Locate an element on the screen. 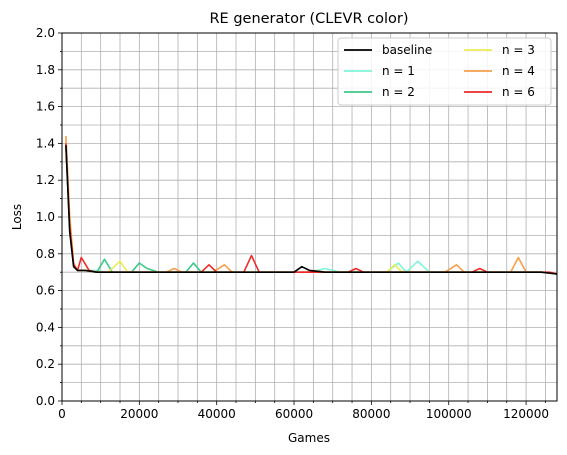 The height and width of the screenshot is (455, 567). y-tick-label: 1.2 is located at coordinates (45, 180).